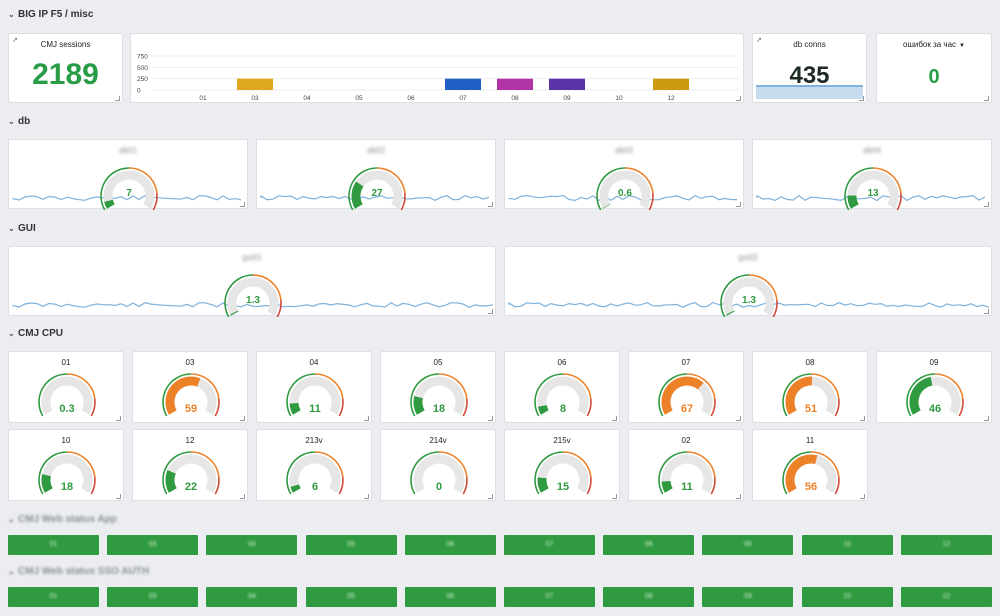 The height and width of the screenshot is (616, 1000). I want to click on x-tick-label: 07, so click(463, 98).